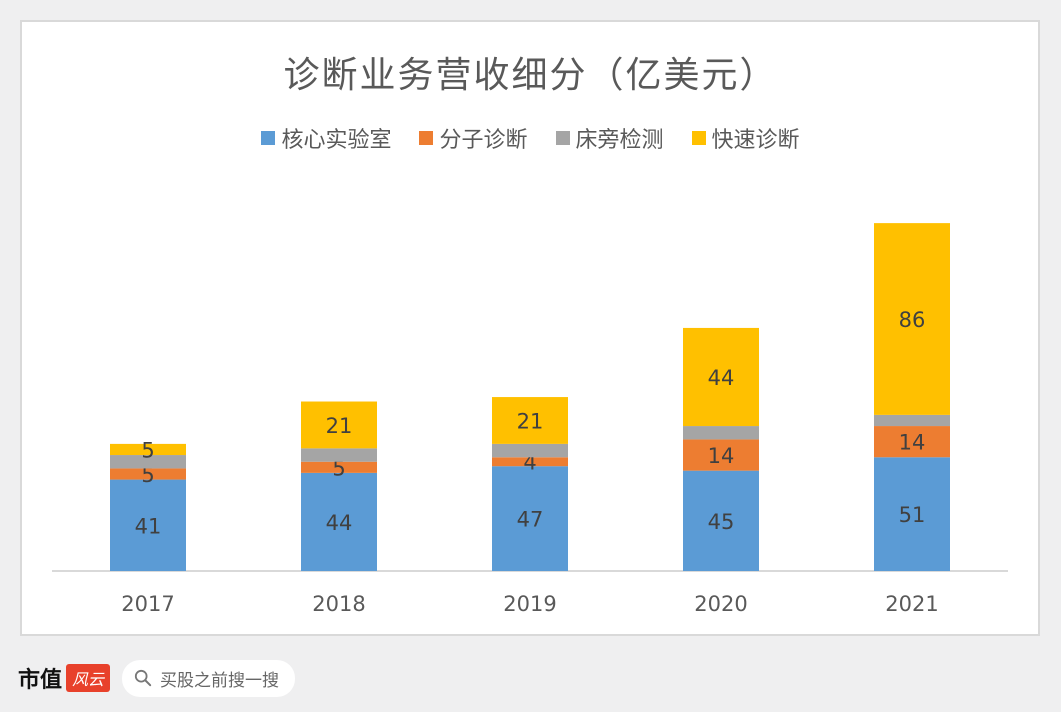 This screenshot has height=712, width=1061. What do you see at coordinates (40, 680) in the screenshot?
I see `brand-name: 市值` at bounding box center [40, 680].